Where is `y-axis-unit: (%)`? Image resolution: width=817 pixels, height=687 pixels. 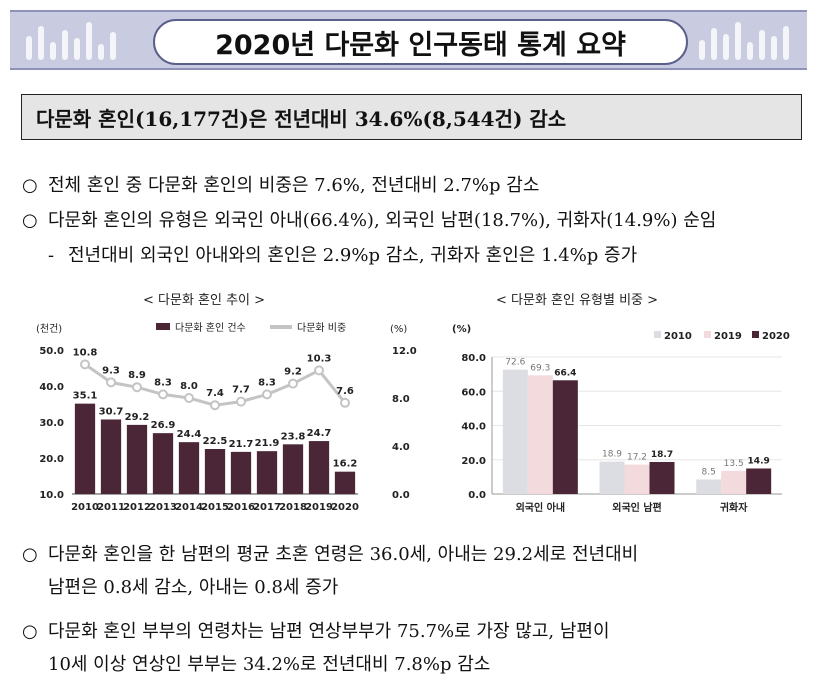 y-axis-unit: (%) is located at coordinates (461, 329).